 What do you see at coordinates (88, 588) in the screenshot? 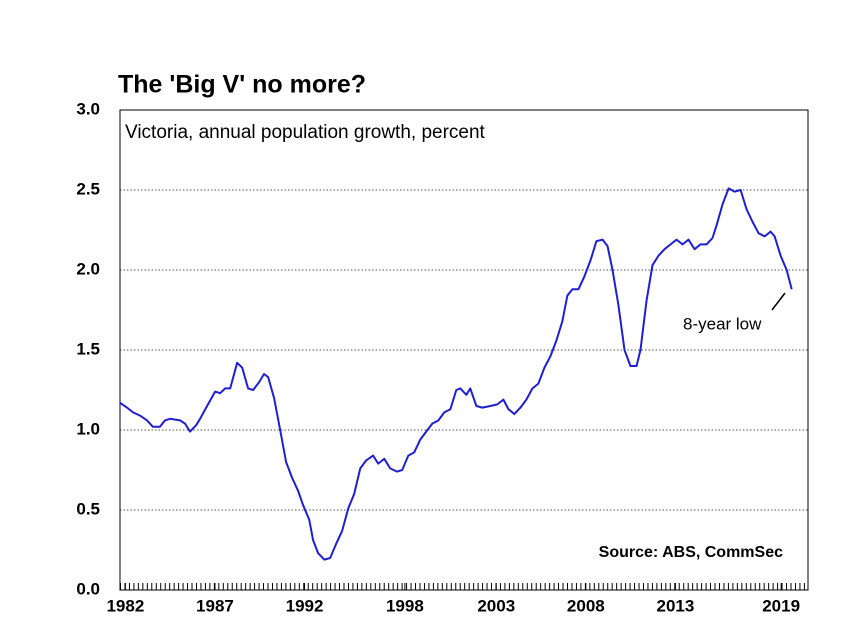
I see `y-tick-label: 0.0` at bounding box center [88, 588].